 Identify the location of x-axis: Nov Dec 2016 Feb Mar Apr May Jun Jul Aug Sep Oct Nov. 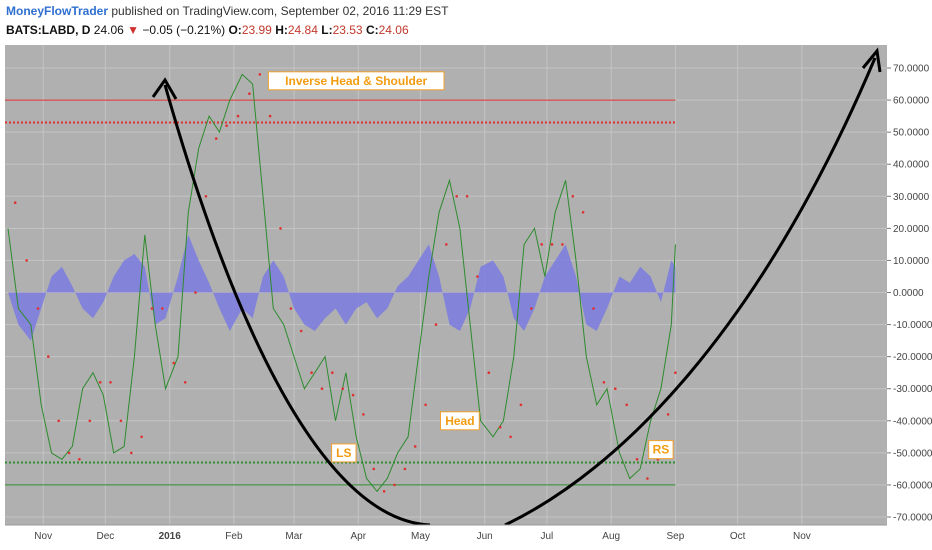
(466, 537).